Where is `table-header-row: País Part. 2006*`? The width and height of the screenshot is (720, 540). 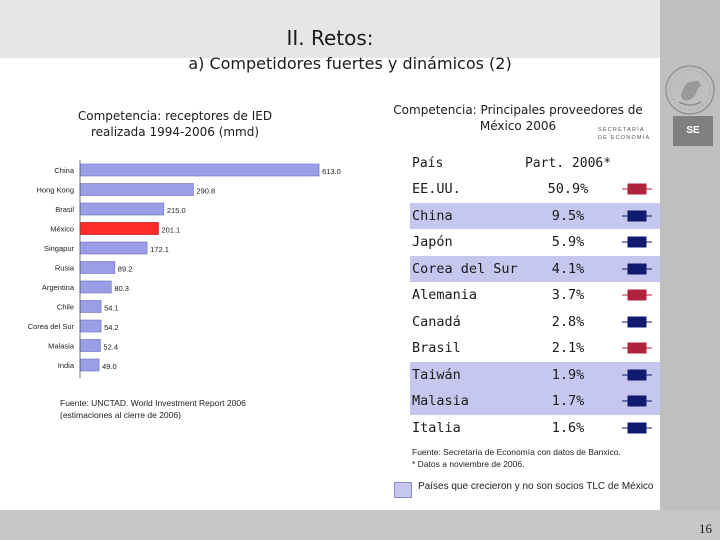 table-header-row: País Part. 2006* is located at coordinates (535, 163).